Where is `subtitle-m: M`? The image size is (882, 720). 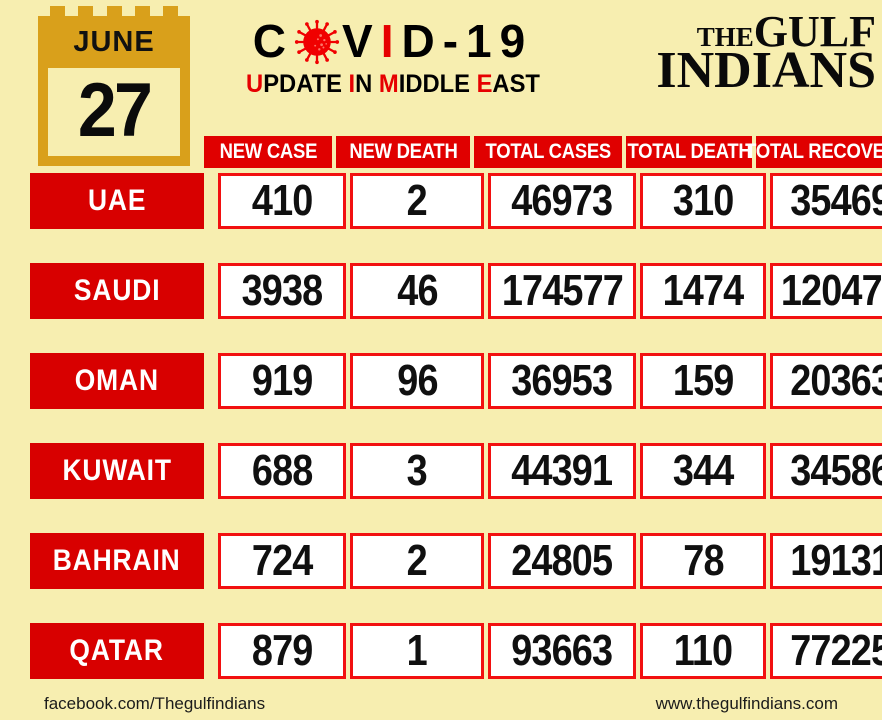
subtitle-m: M is located at coordinates (388, 84).